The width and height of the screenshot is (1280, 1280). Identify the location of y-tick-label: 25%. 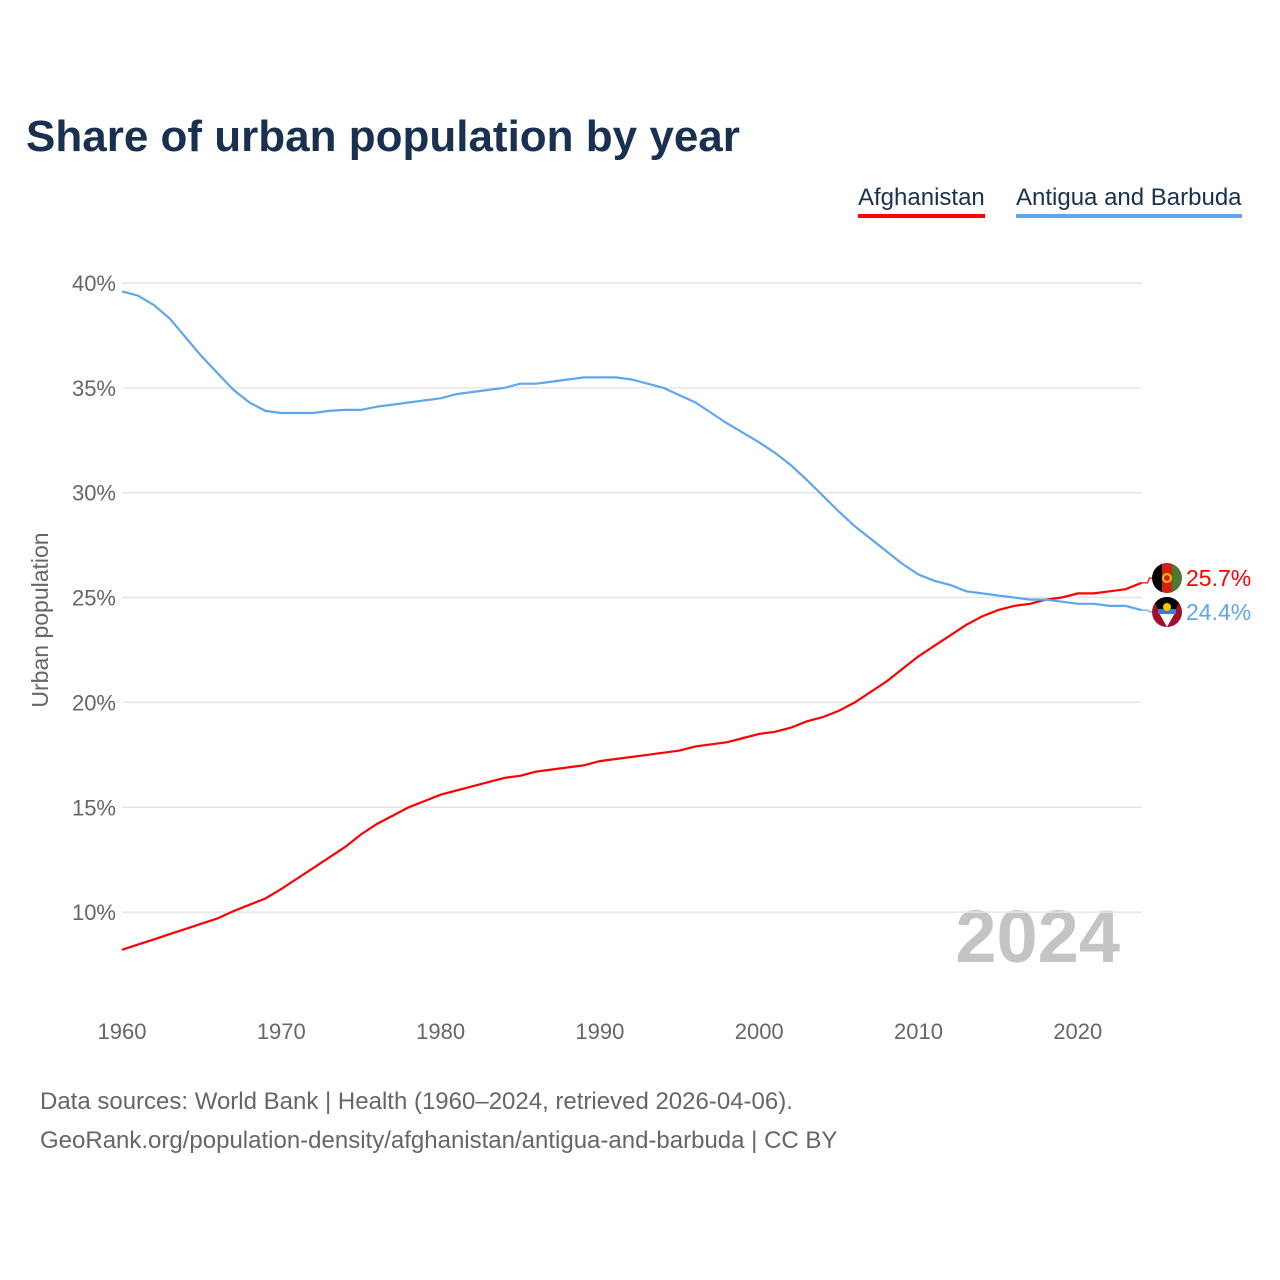
(94, 598).